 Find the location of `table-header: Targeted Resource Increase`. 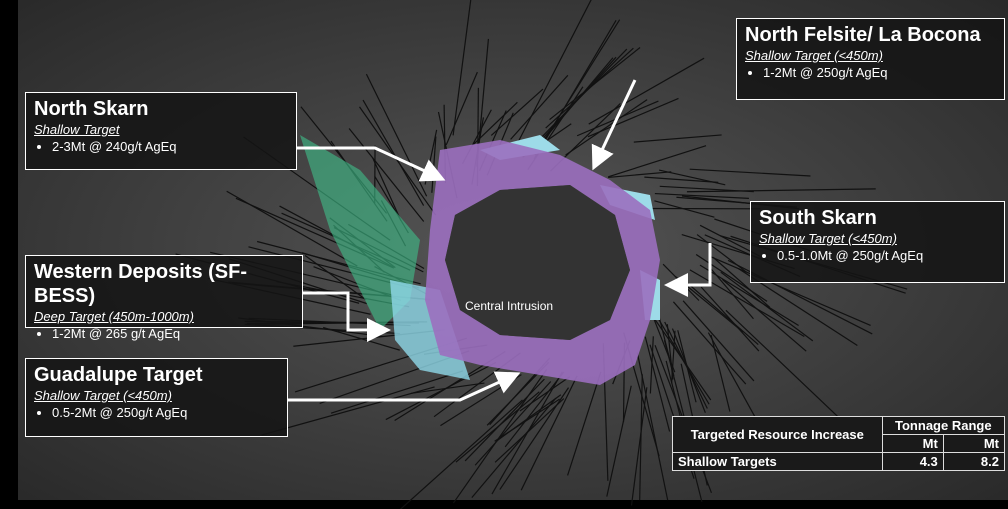

table-header: Targeted Resource Increase is located at coordinates (777, 434).